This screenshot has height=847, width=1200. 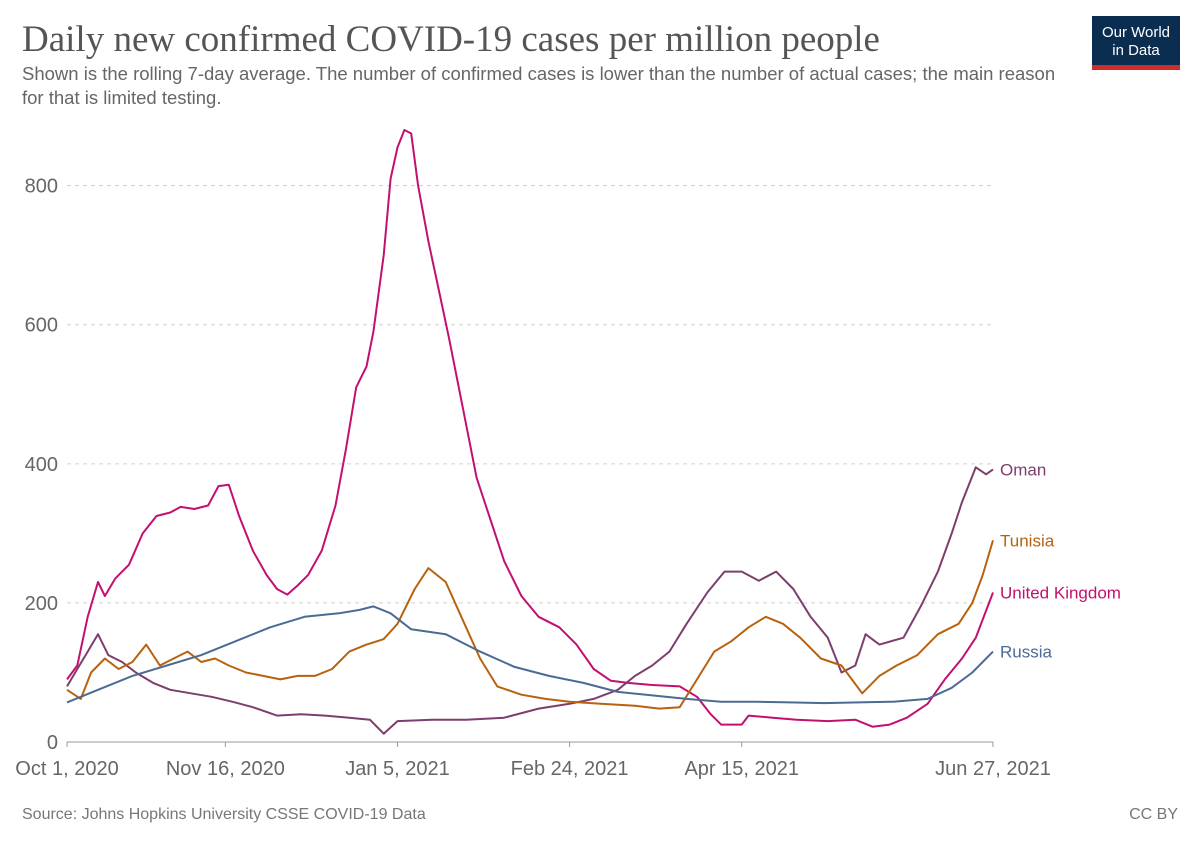 I want to click on series-line-russia, so click(x=530, y=655).